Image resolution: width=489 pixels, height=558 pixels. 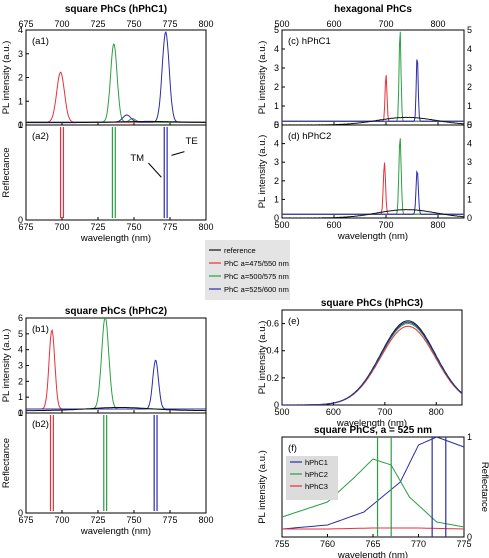 I want to click on ytick-label-c: 4, so click(x=276, y=49).